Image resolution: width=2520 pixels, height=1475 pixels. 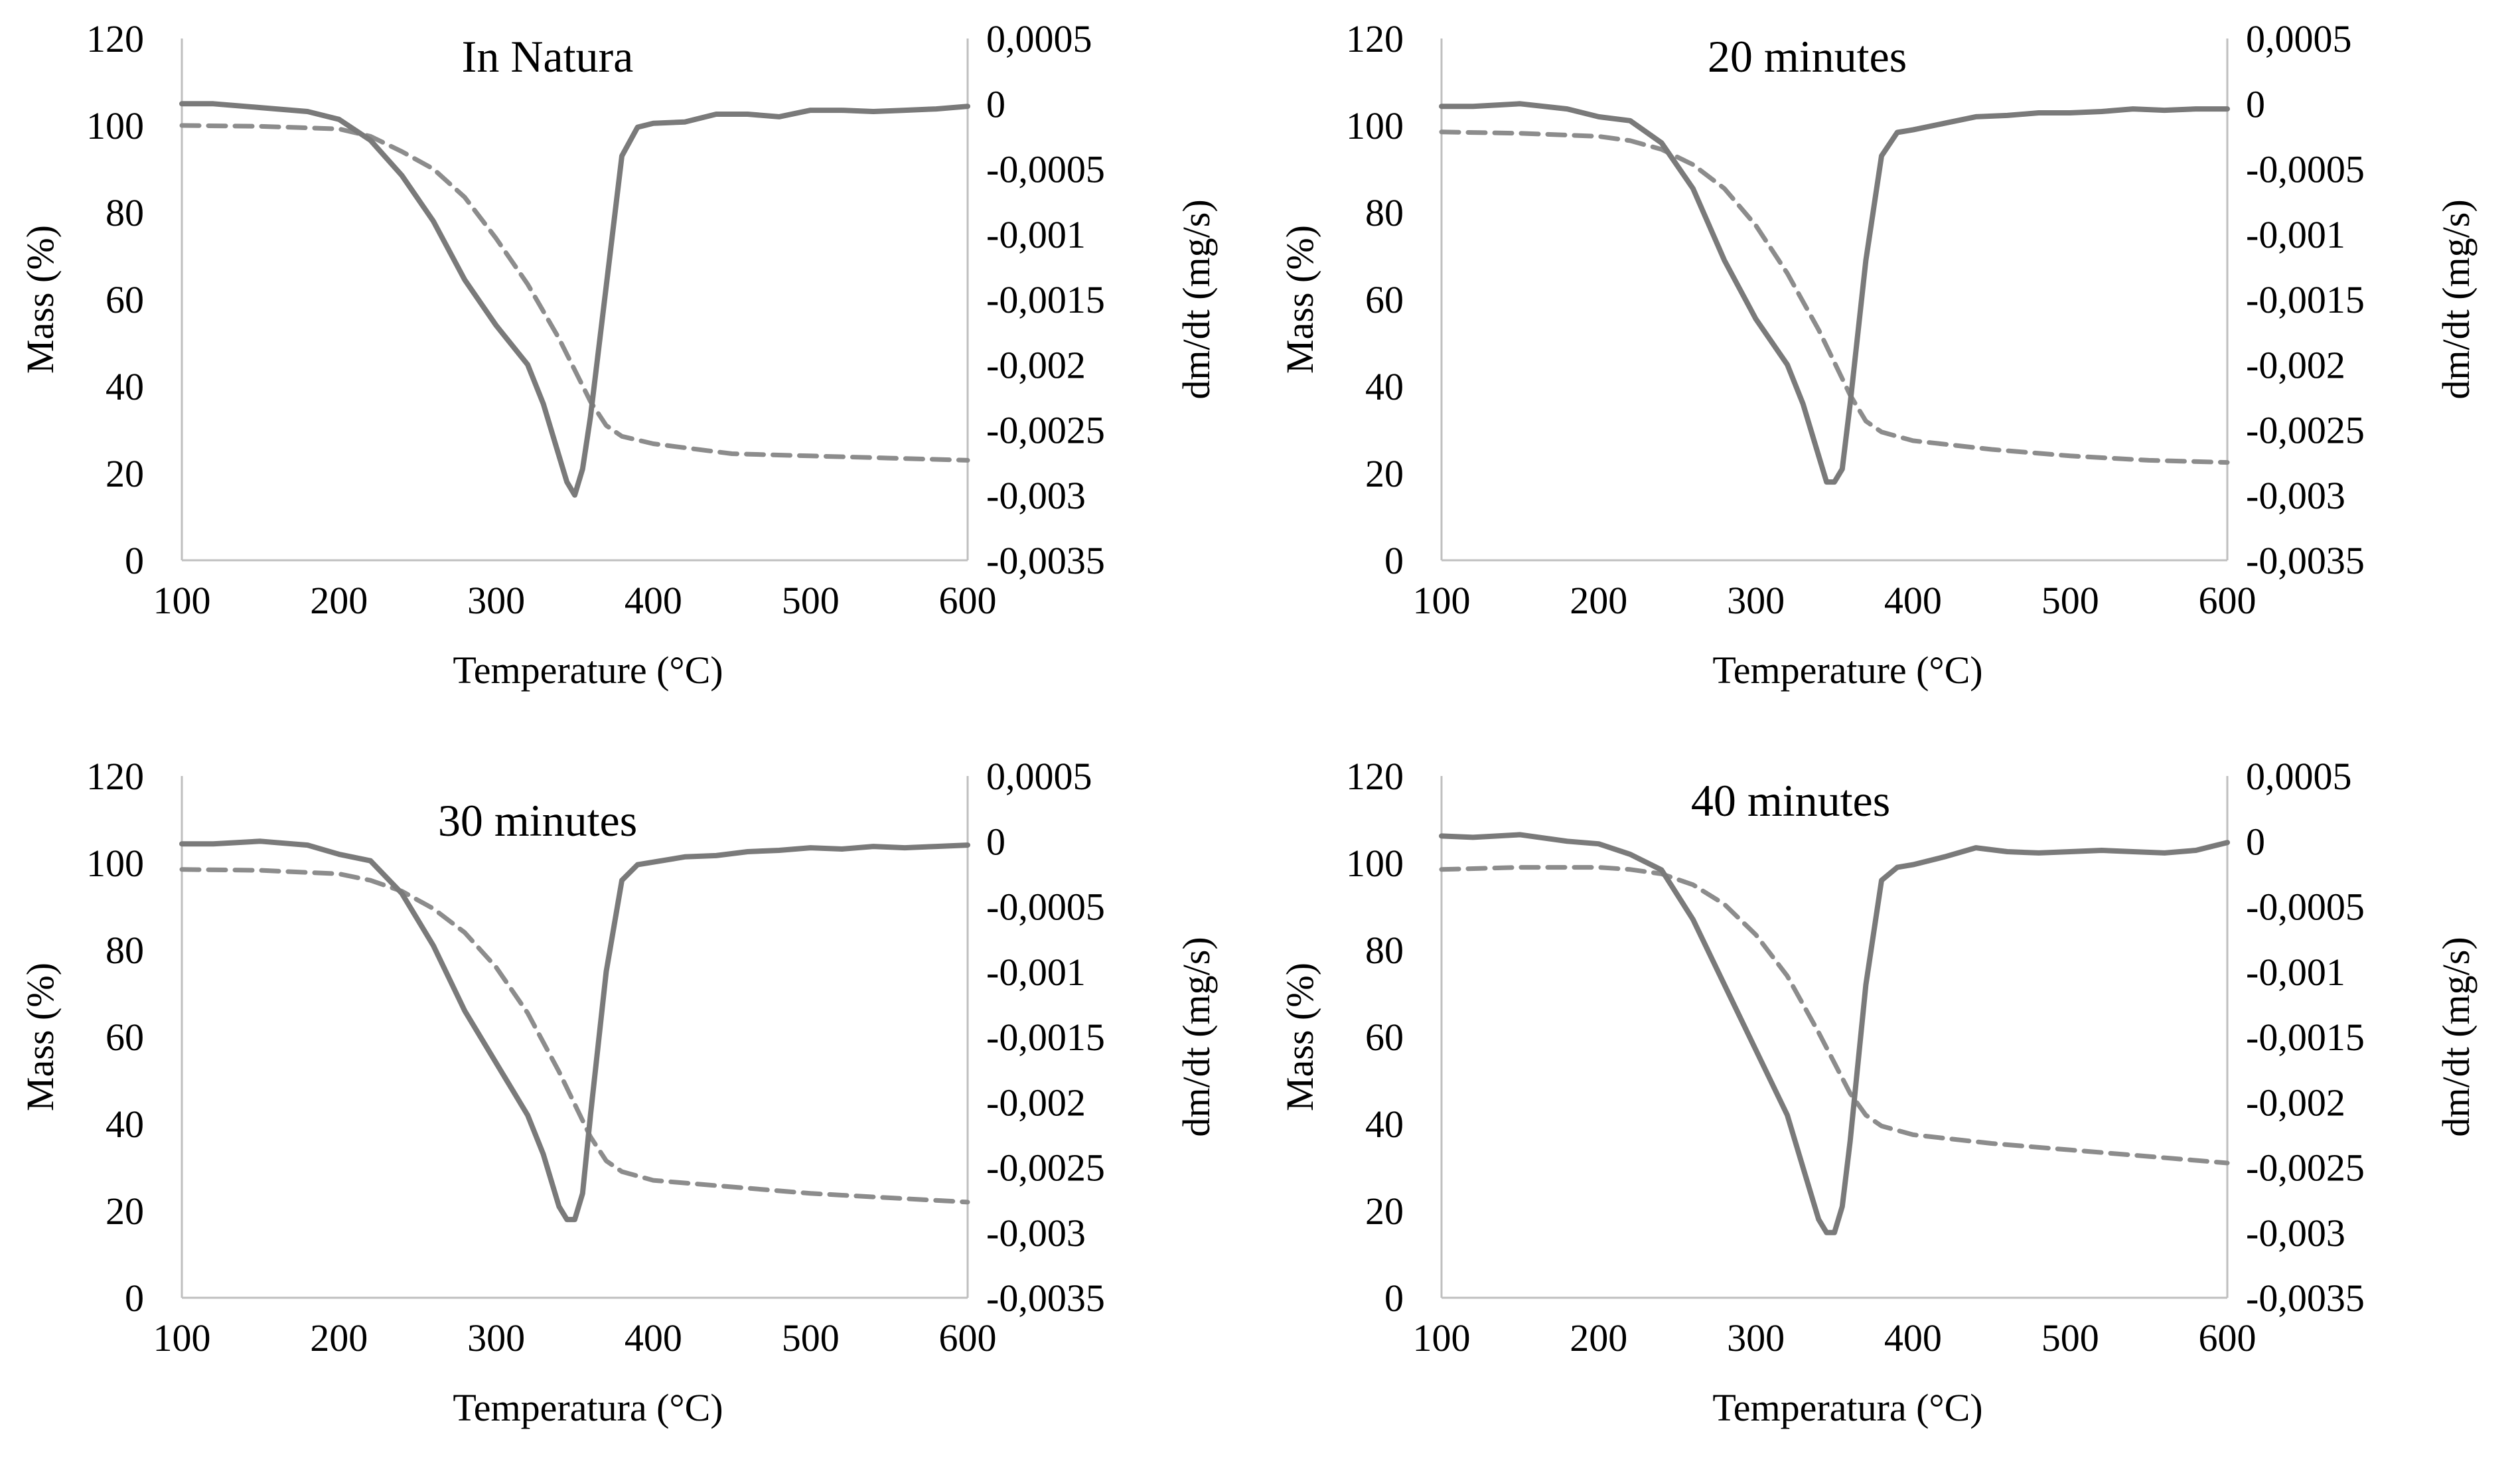 I want to click on x-tick-label: 300, so click(x=1756, y=1337).